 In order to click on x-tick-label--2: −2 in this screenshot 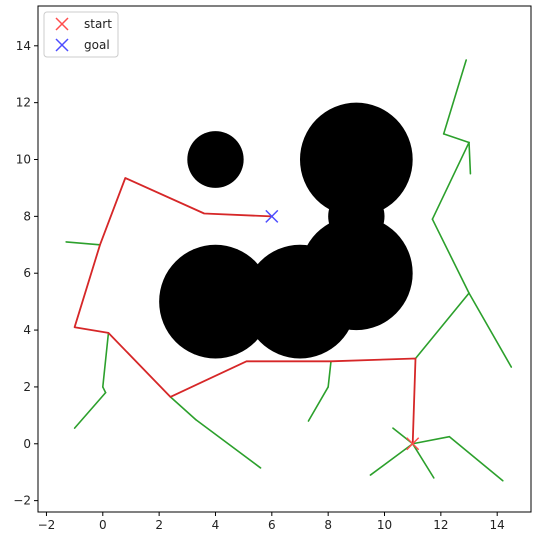, I will do `click(47, 525)`.